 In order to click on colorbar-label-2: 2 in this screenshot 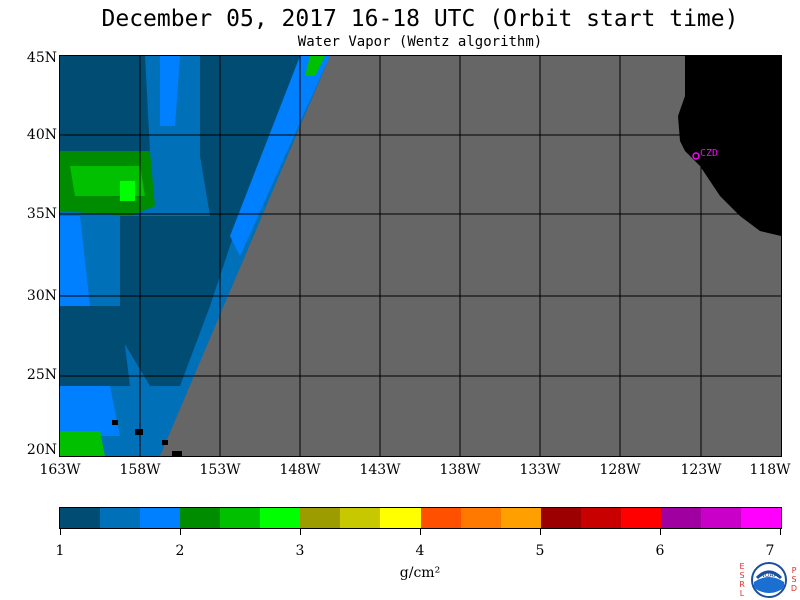, I will do `click(180, 551)`.